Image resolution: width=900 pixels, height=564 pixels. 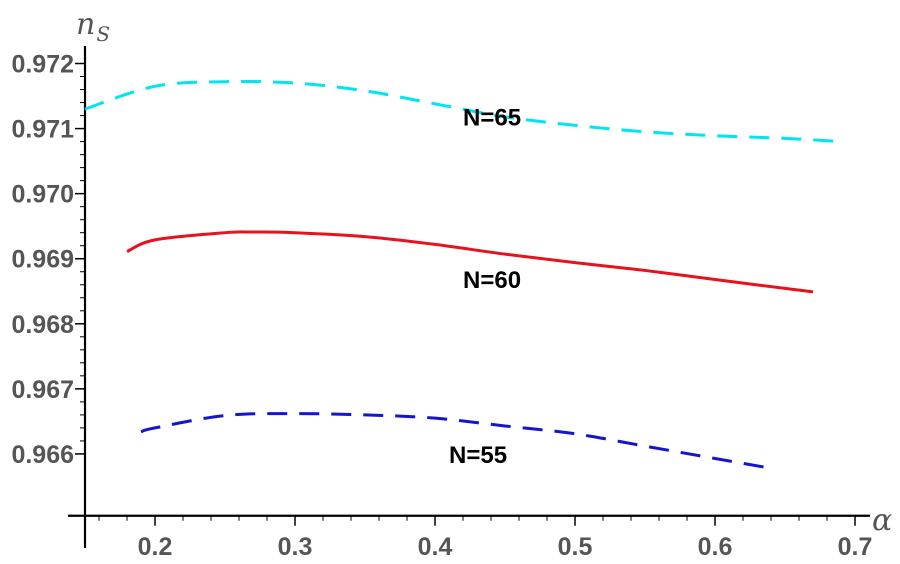 What do you see at coordinates (42, 455) in the screenshot?
I see `y-tick-label: 0.966` at bounding box center [42, 455].